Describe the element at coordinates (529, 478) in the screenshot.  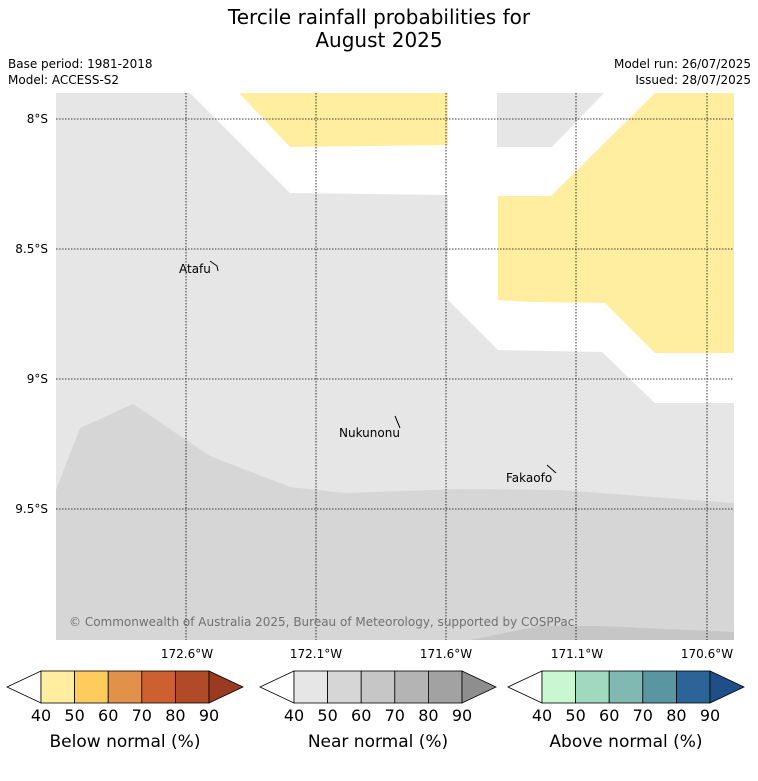
I see `place-label-fakaofo: Fakaofo` at that location.